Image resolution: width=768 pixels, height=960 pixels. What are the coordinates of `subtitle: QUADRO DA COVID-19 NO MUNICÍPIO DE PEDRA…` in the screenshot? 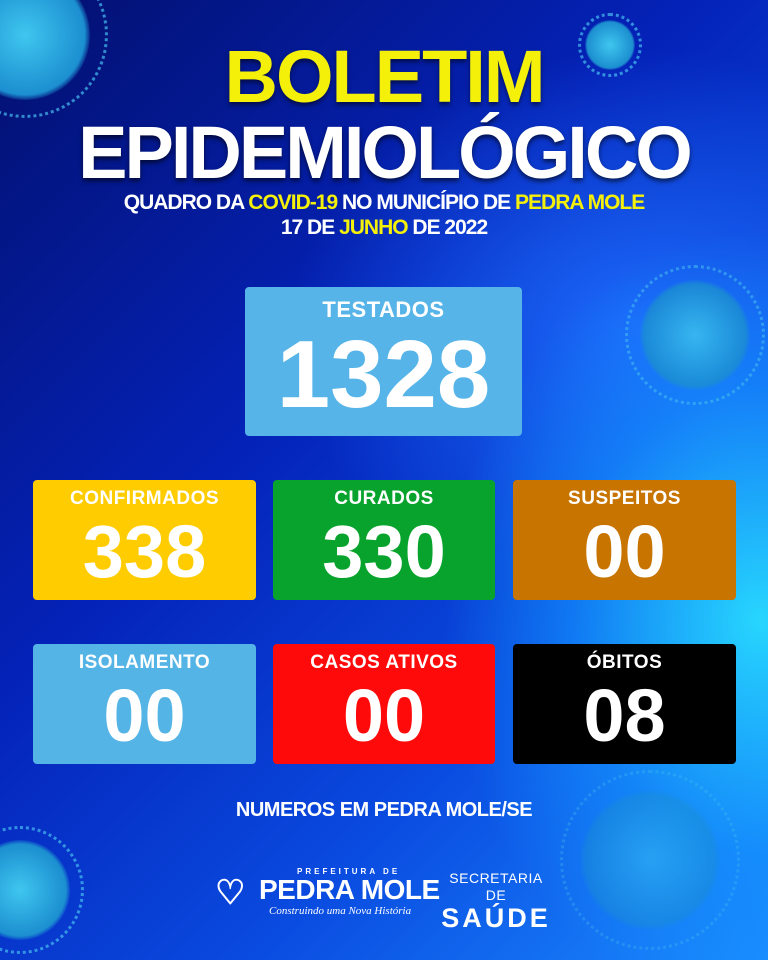 It's located at (384, 203).